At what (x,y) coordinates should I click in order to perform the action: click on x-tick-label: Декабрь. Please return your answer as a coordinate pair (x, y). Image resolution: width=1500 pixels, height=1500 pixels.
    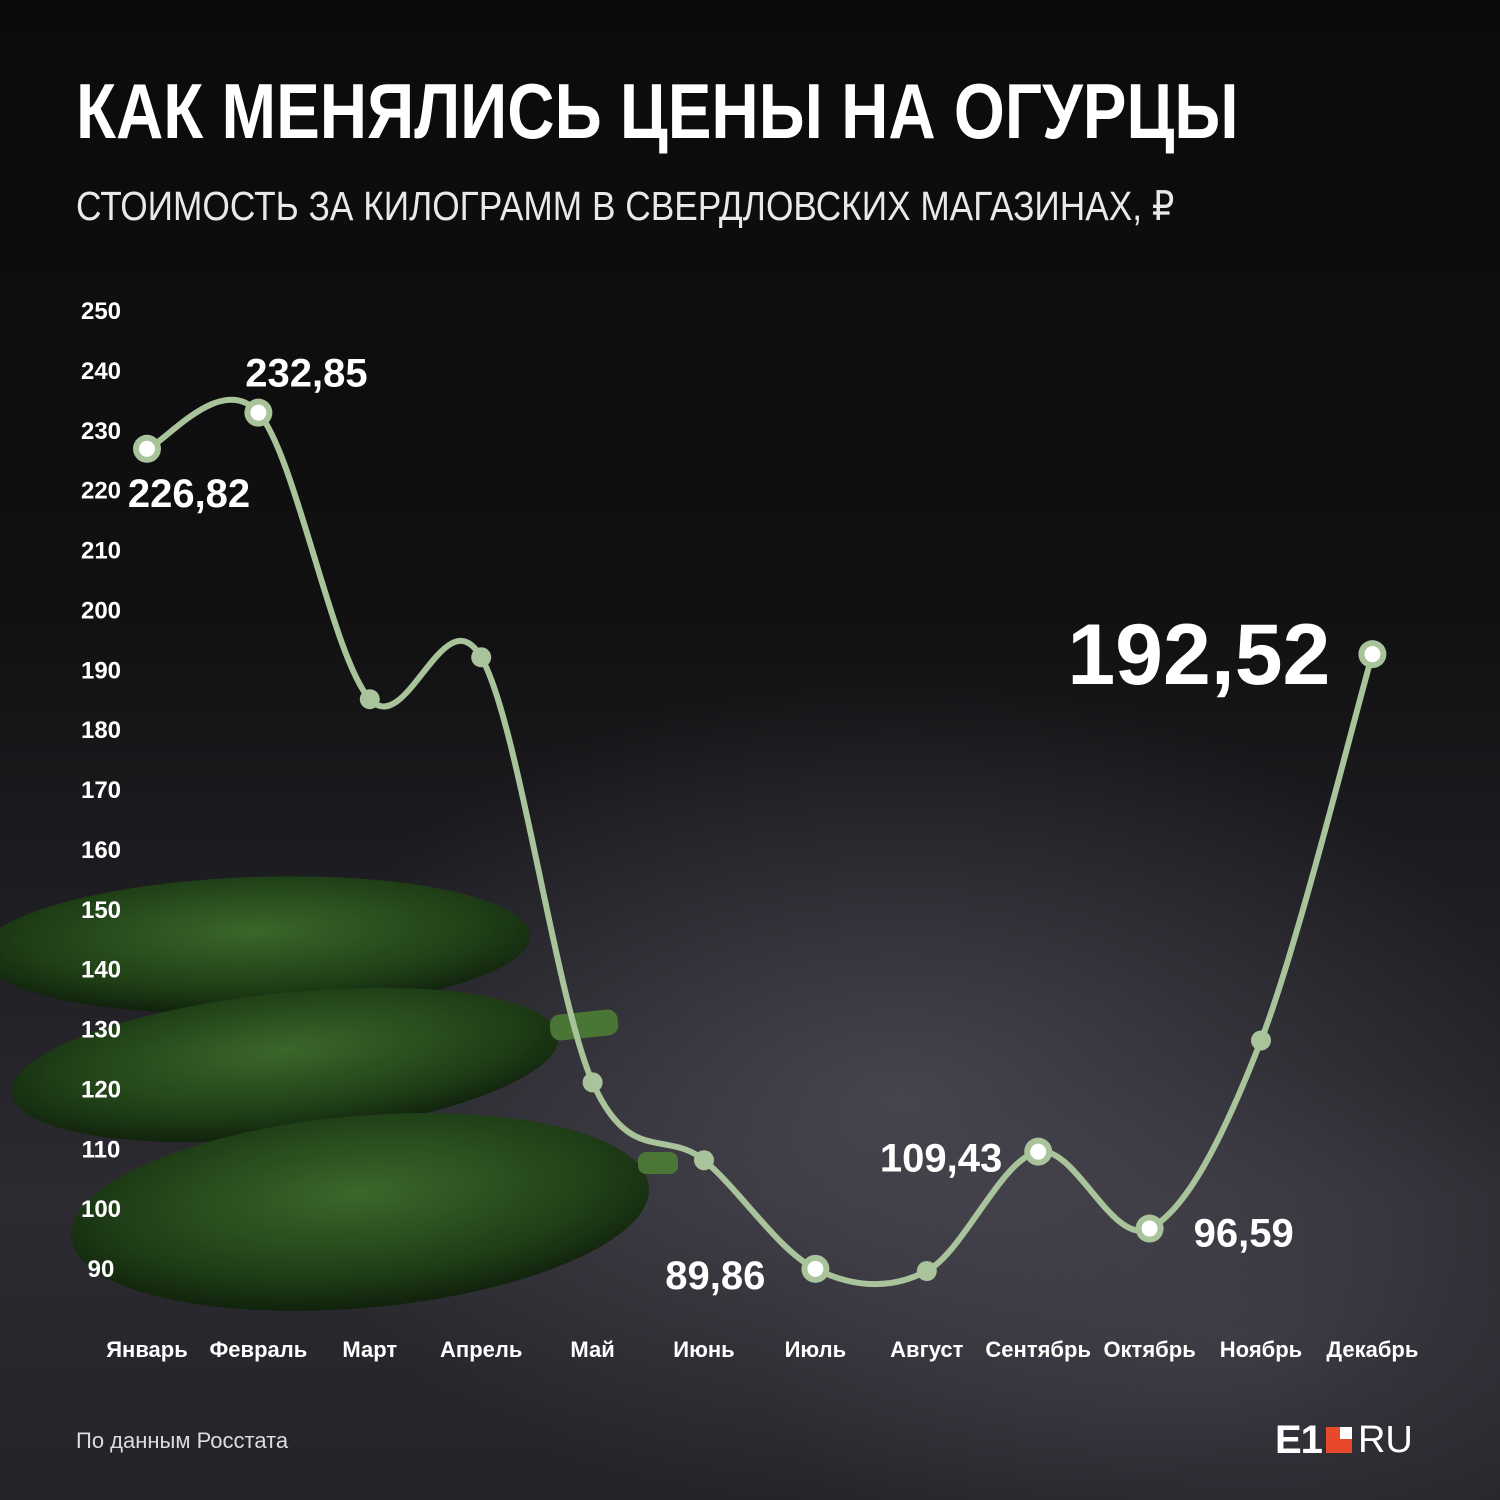
    Looking at the image, I should click on (1372, 1349).